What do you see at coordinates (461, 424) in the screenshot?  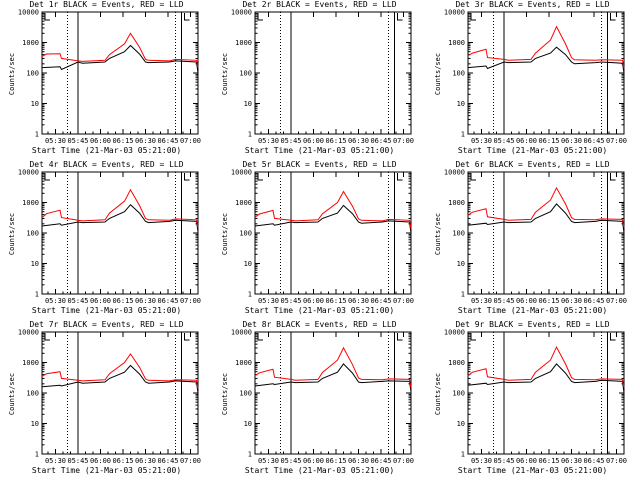 I see `y-tick-label: 10` at bounding box center [461, 424].